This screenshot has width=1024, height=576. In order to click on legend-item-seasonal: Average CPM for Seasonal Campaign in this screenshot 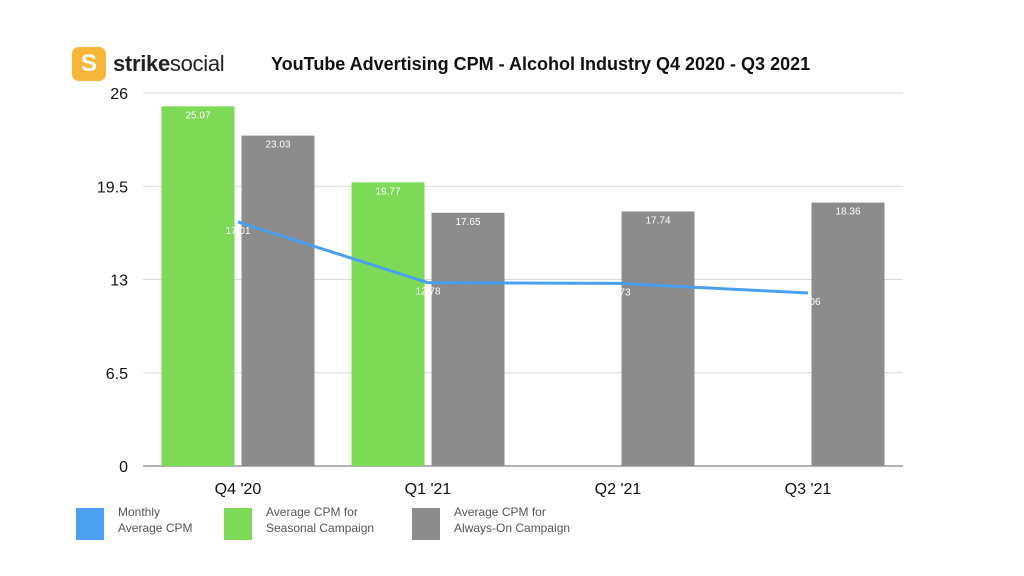, I will do `click(310, 522)`.